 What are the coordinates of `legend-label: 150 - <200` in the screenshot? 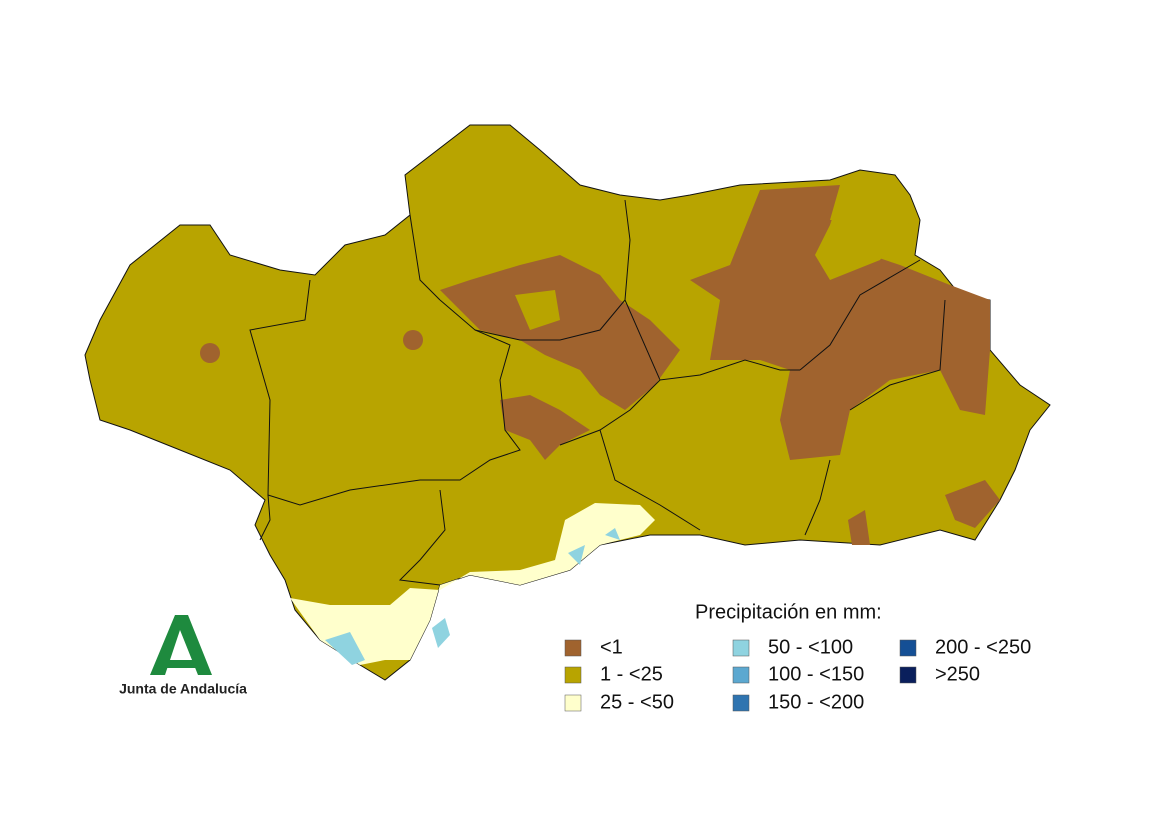 It's located at (816, 702).